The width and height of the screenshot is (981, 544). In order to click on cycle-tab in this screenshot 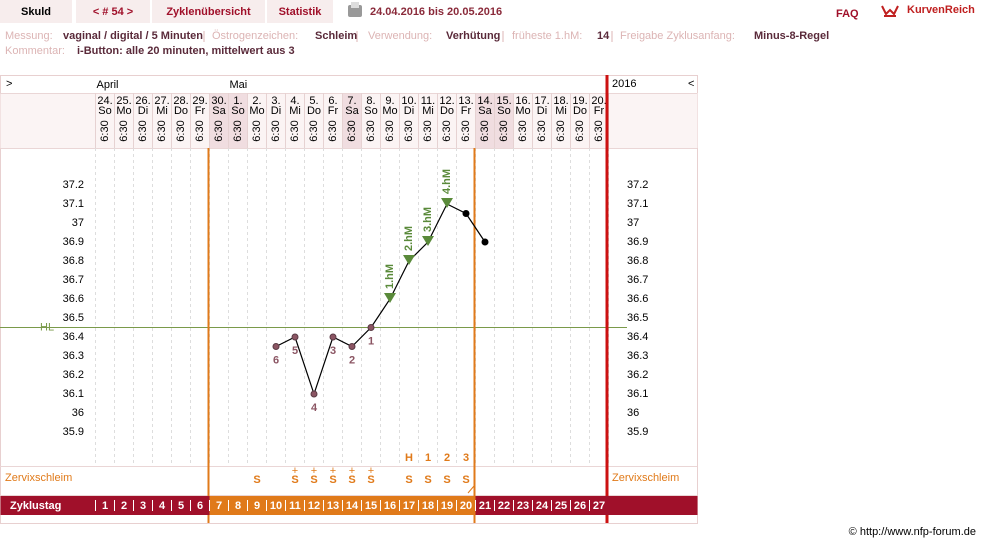, I will do `click(113, 11)`.